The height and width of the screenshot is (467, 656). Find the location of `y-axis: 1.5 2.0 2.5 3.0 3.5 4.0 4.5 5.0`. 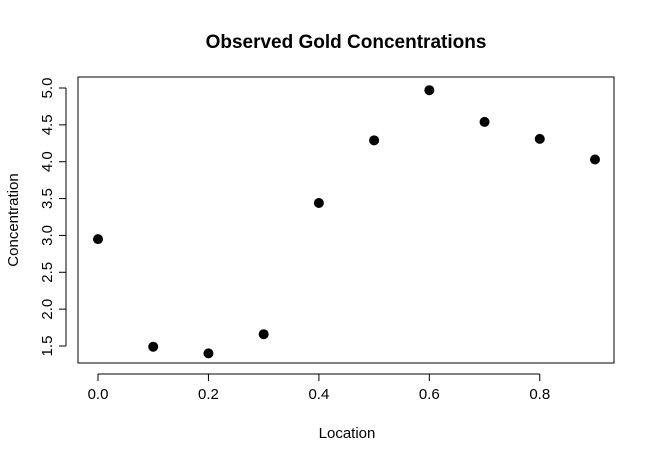

y-axis: 1.5 2.0 2.5 3.0 3.5 4.0 4.5 5.0 is located at coordinates (53, 217).